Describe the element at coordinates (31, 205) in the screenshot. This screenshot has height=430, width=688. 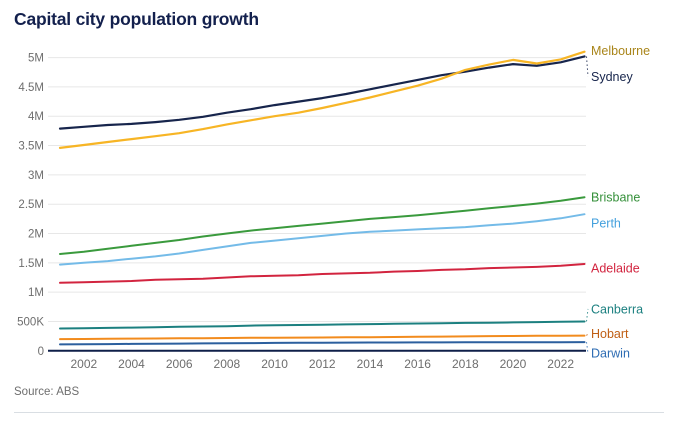
I see `y-tick-label: 2.5M` at that location.